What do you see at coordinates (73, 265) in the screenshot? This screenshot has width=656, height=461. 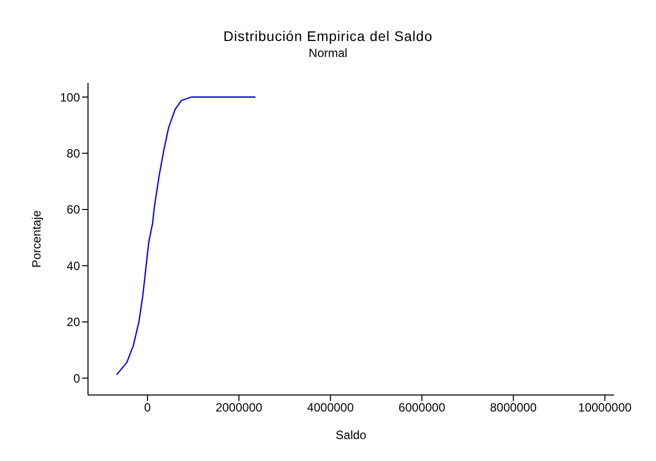 I see `y-tick-label: 40` at bounding box center [73, 265].